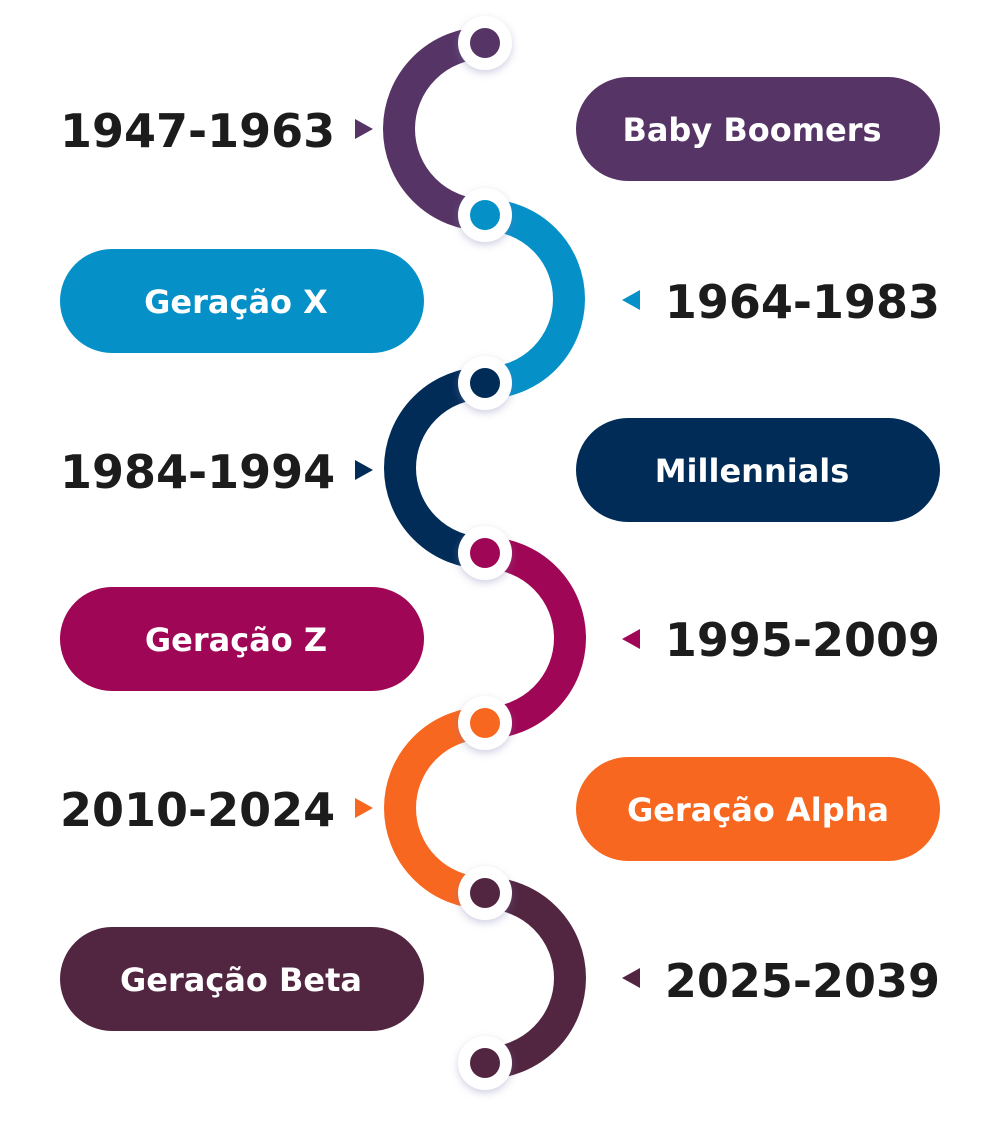  I want to click on generation-name-label: Millennials, so click(752, 471).